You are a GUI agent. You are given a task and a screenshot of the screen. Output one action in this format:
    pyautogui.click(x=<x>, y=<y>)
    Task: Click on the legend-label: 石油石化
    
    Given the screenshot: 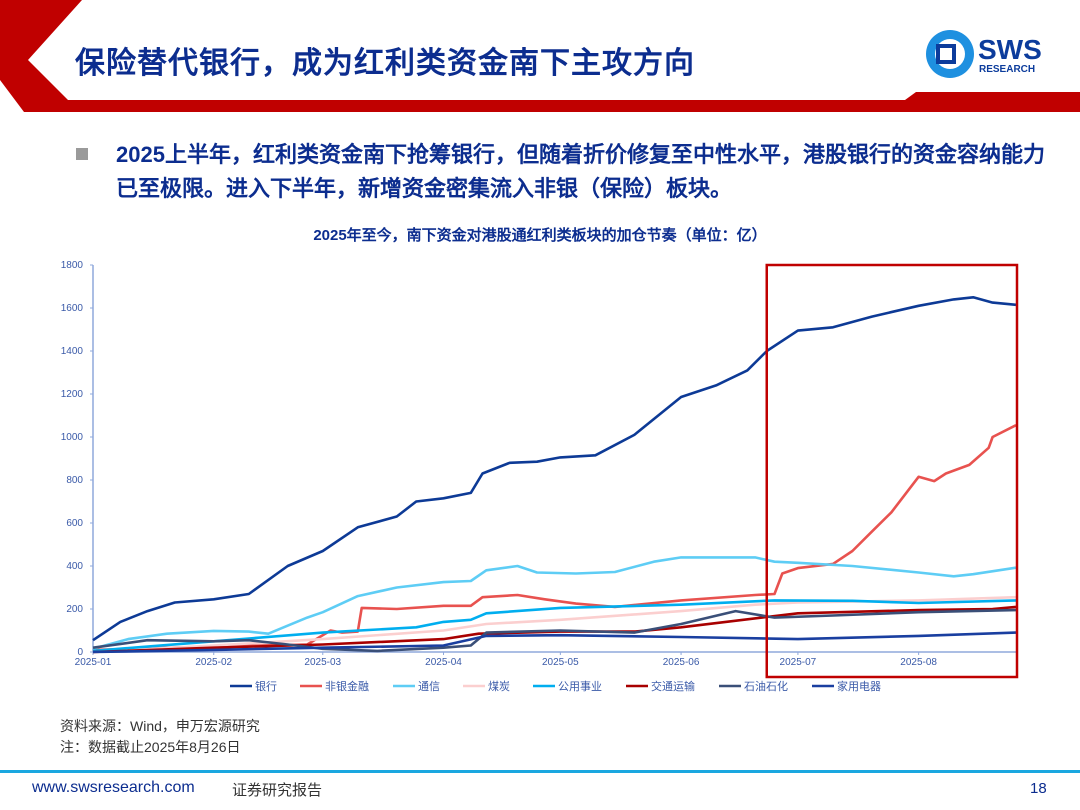 What is the action you would take?
    pyautogui.click(x=766, y=686)
    